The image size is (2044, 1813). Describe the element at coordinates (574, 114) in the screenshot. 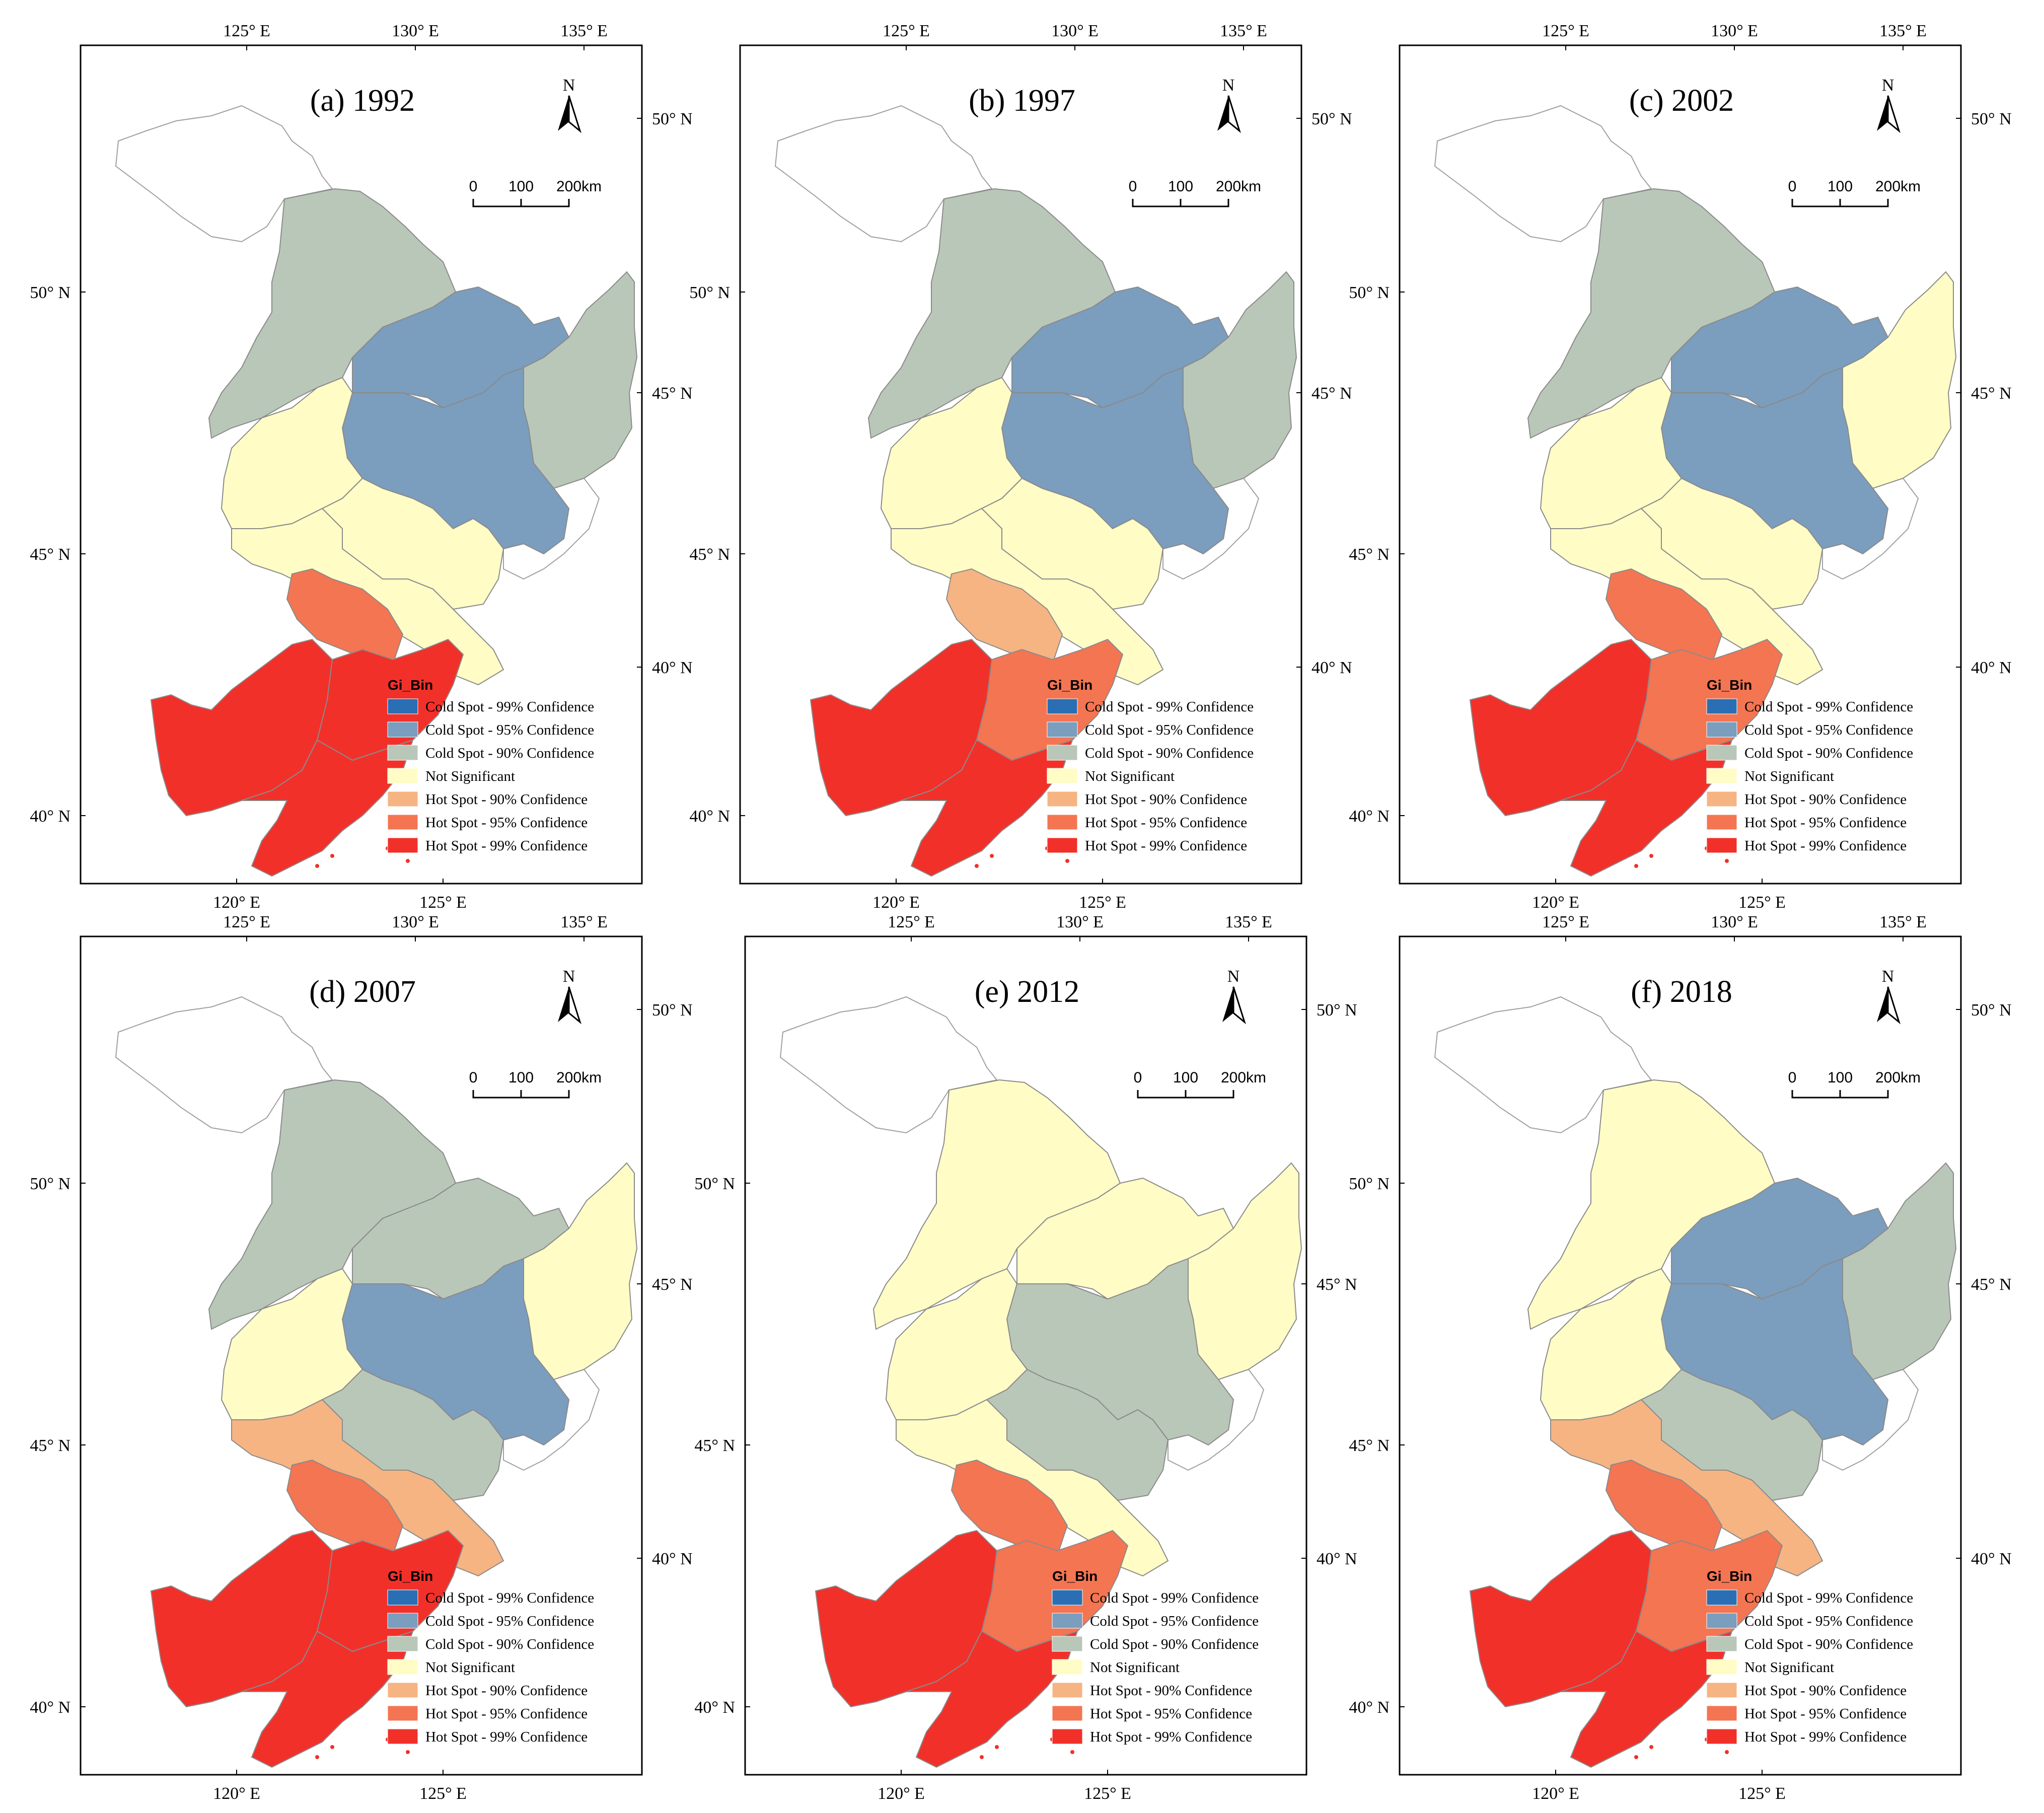

I see `north-arrow-right` at that location.